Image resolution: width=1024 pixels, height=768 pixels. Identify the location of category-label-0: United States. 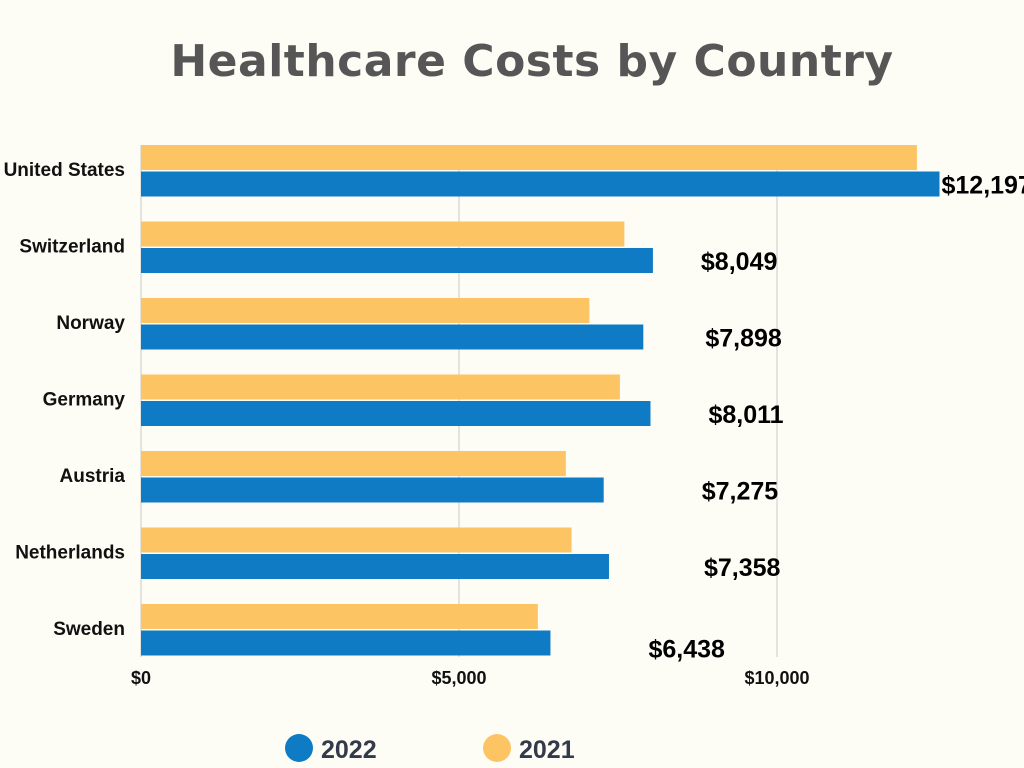
(64, 170).